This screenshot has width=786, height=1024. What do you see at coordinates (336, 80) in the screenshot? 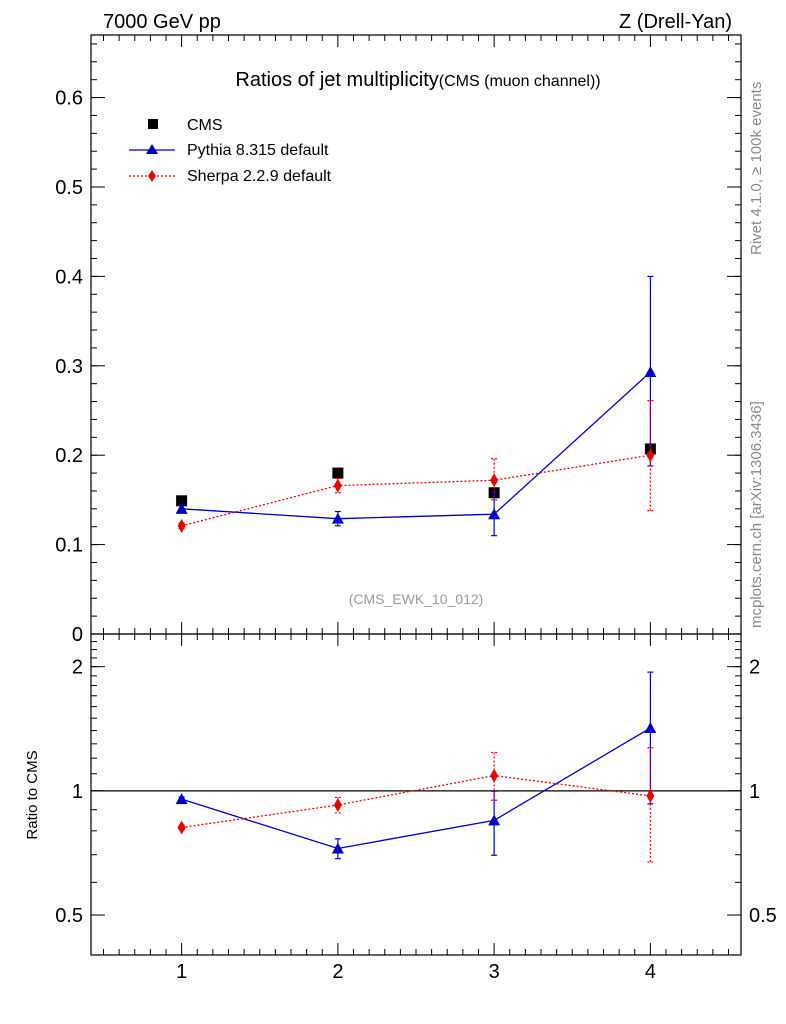
I see `chart-title-main: Ratios of jet multiplicity` at bounding box center [336, 80].